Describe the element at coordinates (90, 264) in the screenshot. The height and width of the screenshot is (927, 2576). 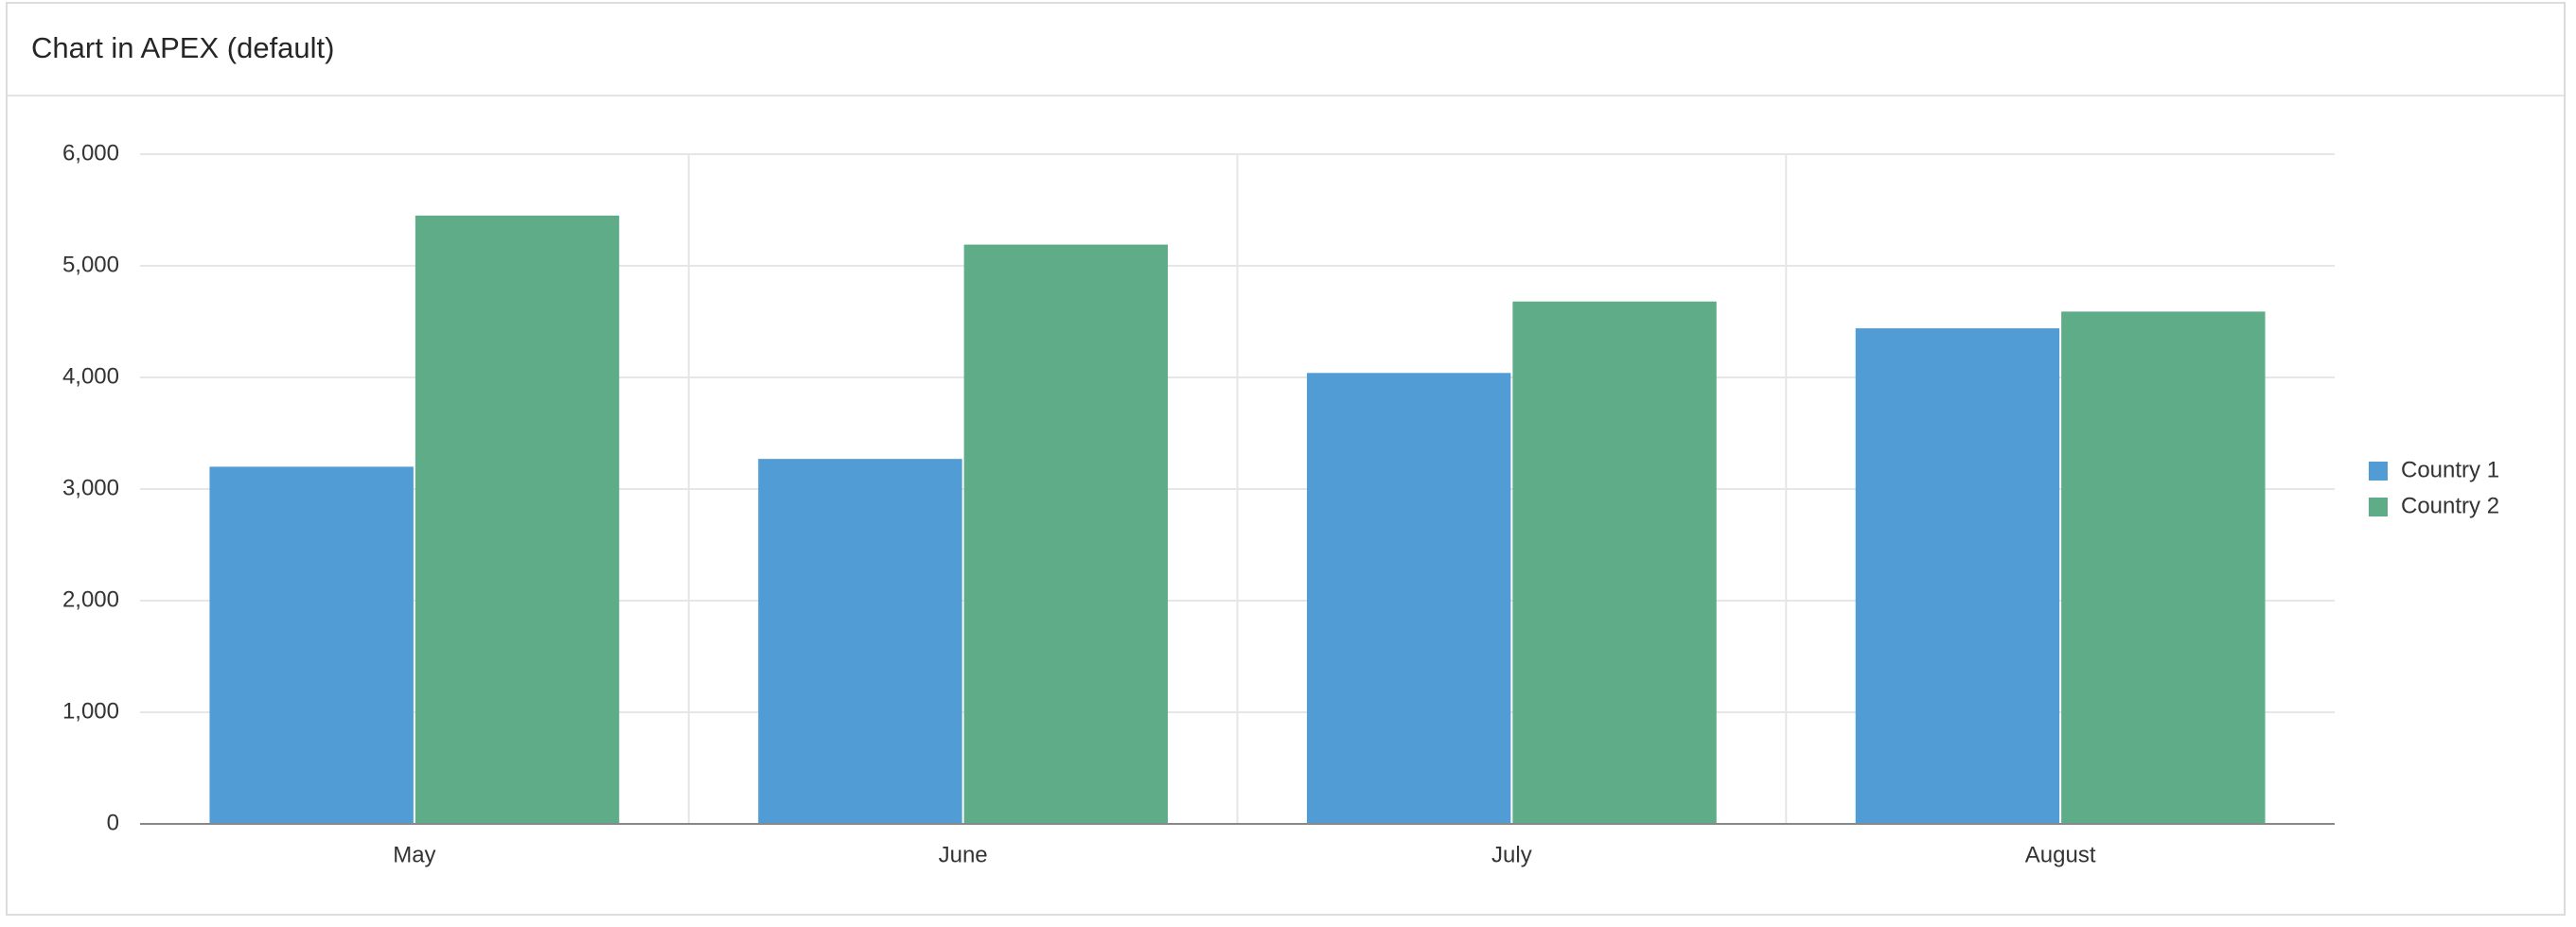
I see `y-tick-label: 5,000` at that location.